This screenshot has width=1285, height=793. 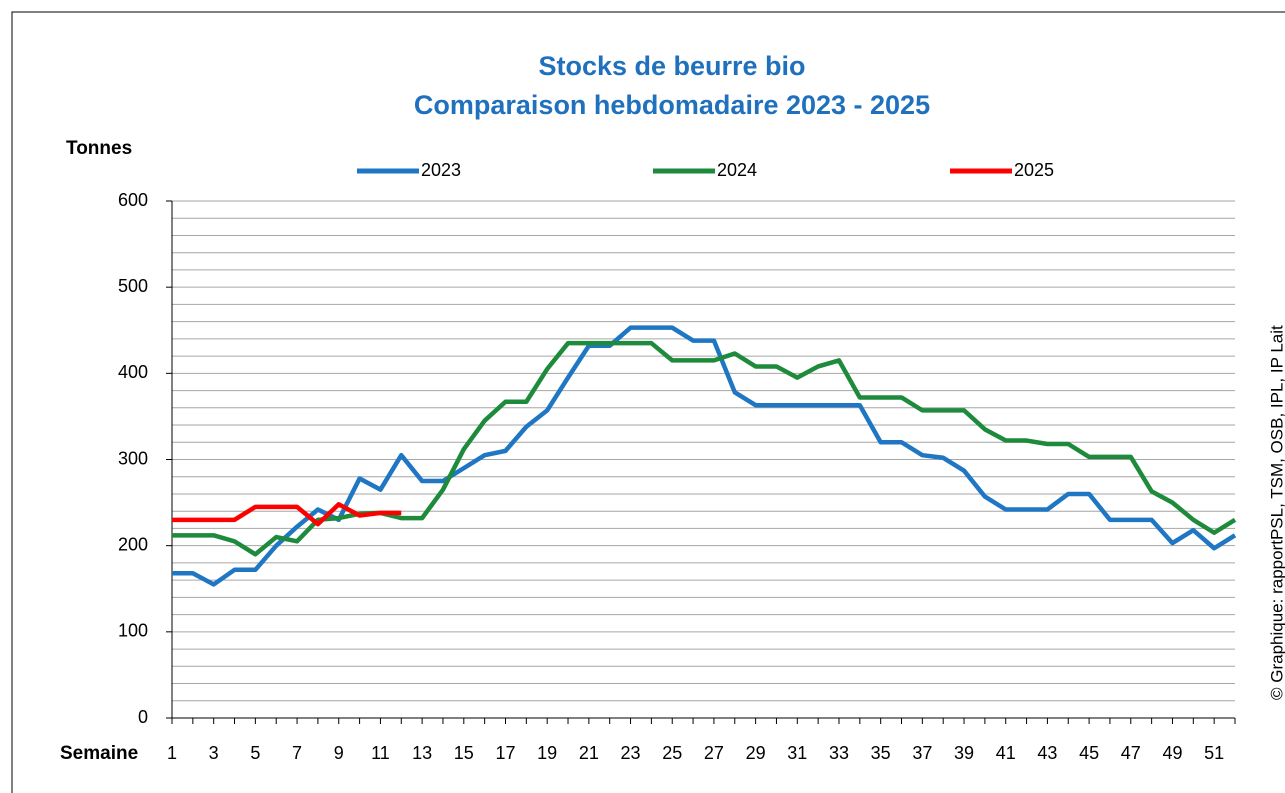 I want to click on x-tick-label: 33, so click(x=839, y=753).